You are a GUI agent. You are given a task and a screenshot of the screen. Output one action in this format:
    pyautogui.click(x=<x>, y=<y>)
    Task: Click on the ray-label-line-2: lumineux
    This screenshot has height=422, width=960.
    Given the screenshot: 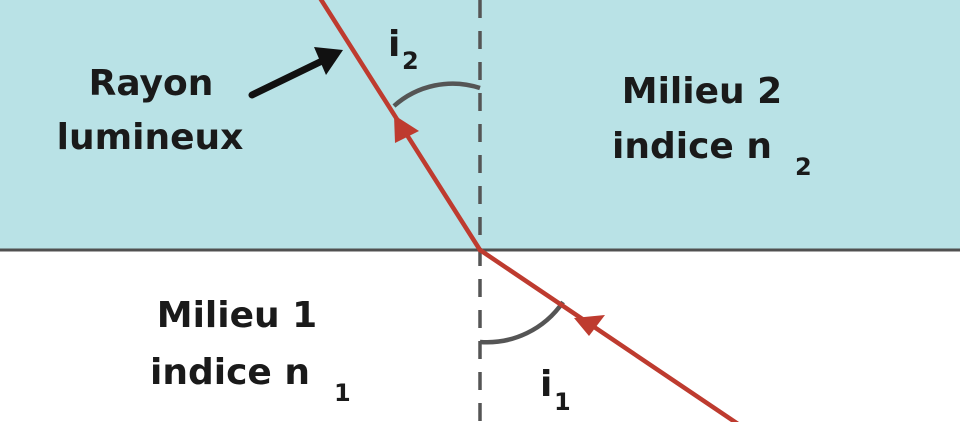 What is the action you would take?
    pyautogui.click(x=150, y=137)
    